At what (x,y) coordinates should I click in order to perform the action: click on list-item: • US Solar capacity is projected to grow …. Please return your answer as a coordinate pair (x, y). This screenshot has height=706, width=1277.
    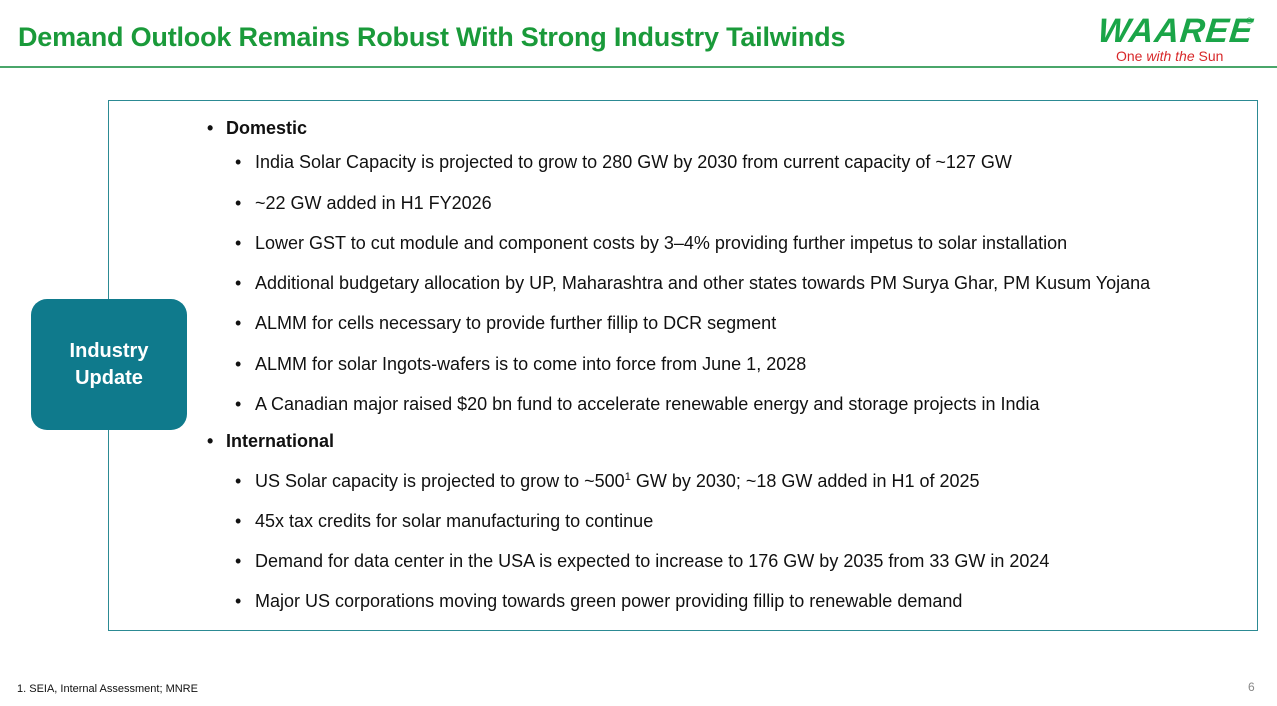
    Looking at the image, I should click on (607, 481).